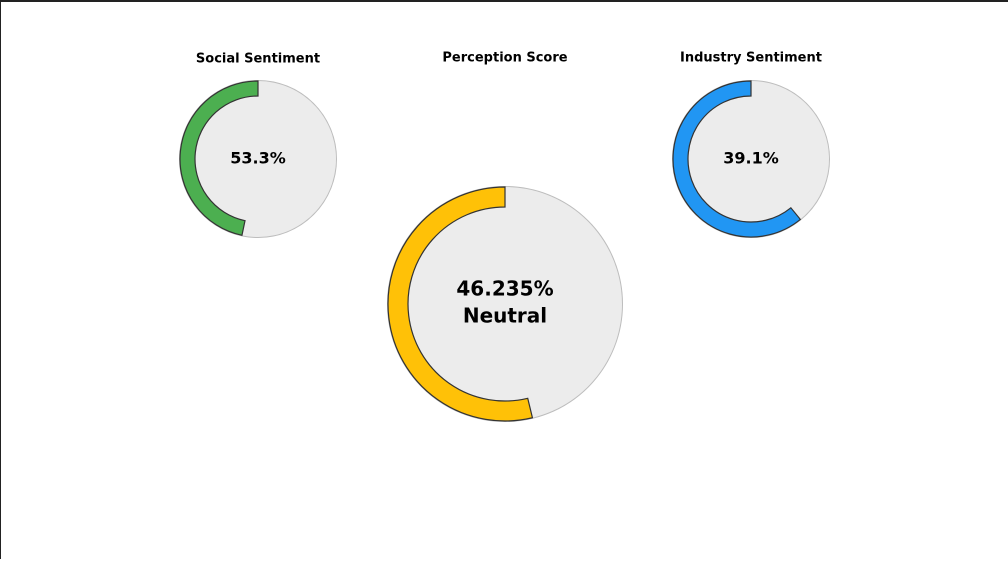 This screenshot has width=1008, height=561. Describe the element at coordinates (258, 59) in the screenshot. I see `gauge-title: Social Sentiment` at that location.